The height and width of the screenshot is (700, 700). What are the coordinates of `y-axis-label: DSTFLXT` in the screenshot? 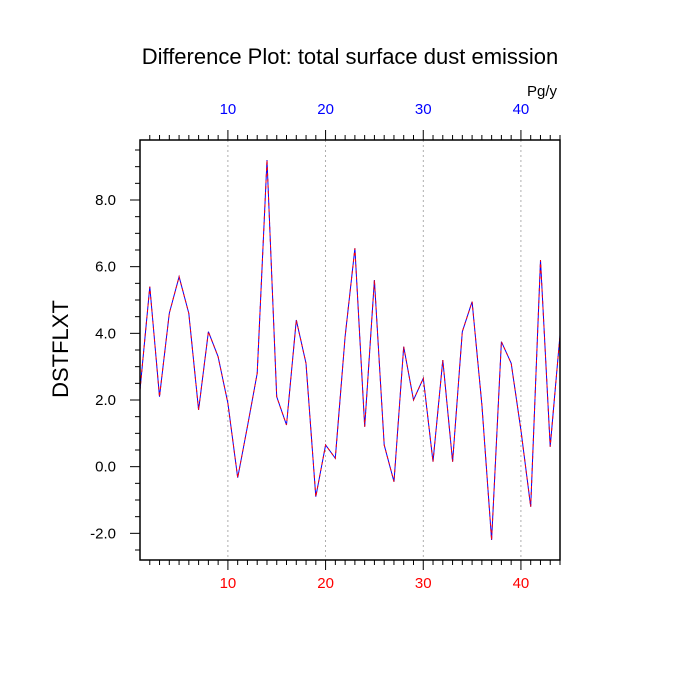 It's located at (60, 349).